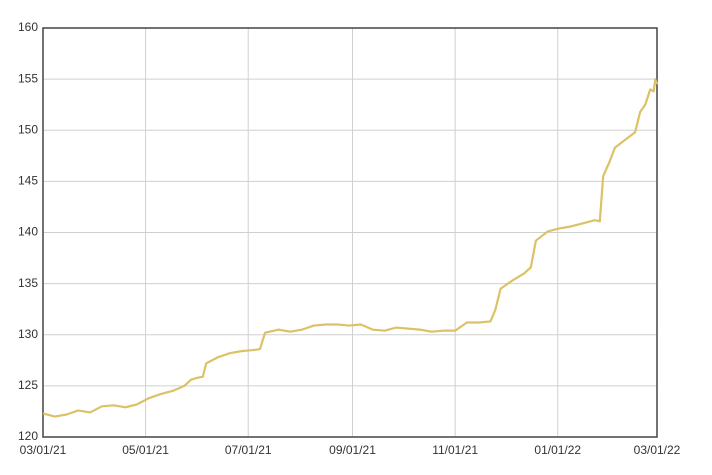 This screenshot has width=712, height=475. What do you see at coordinates (28, 181) in the screenshot?
I see `y-tick-label: 145` at bounding box center [28, 181].